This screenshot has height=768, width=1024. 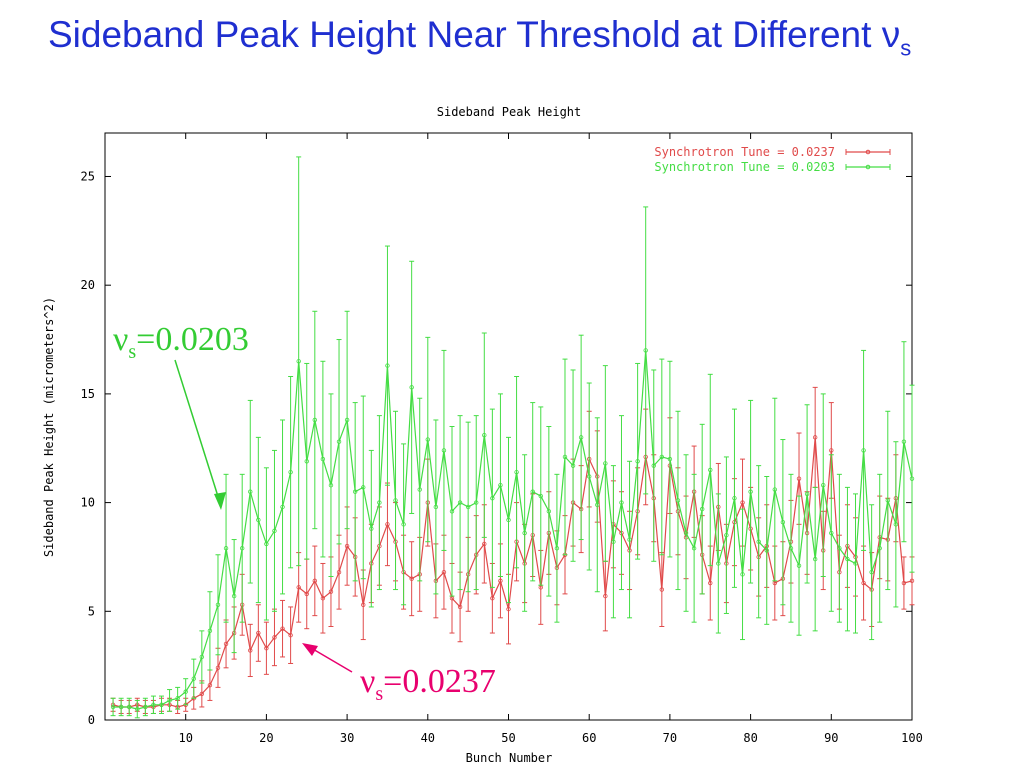 I want to click on x-tick-label: 20, so click(x=266, y=738).